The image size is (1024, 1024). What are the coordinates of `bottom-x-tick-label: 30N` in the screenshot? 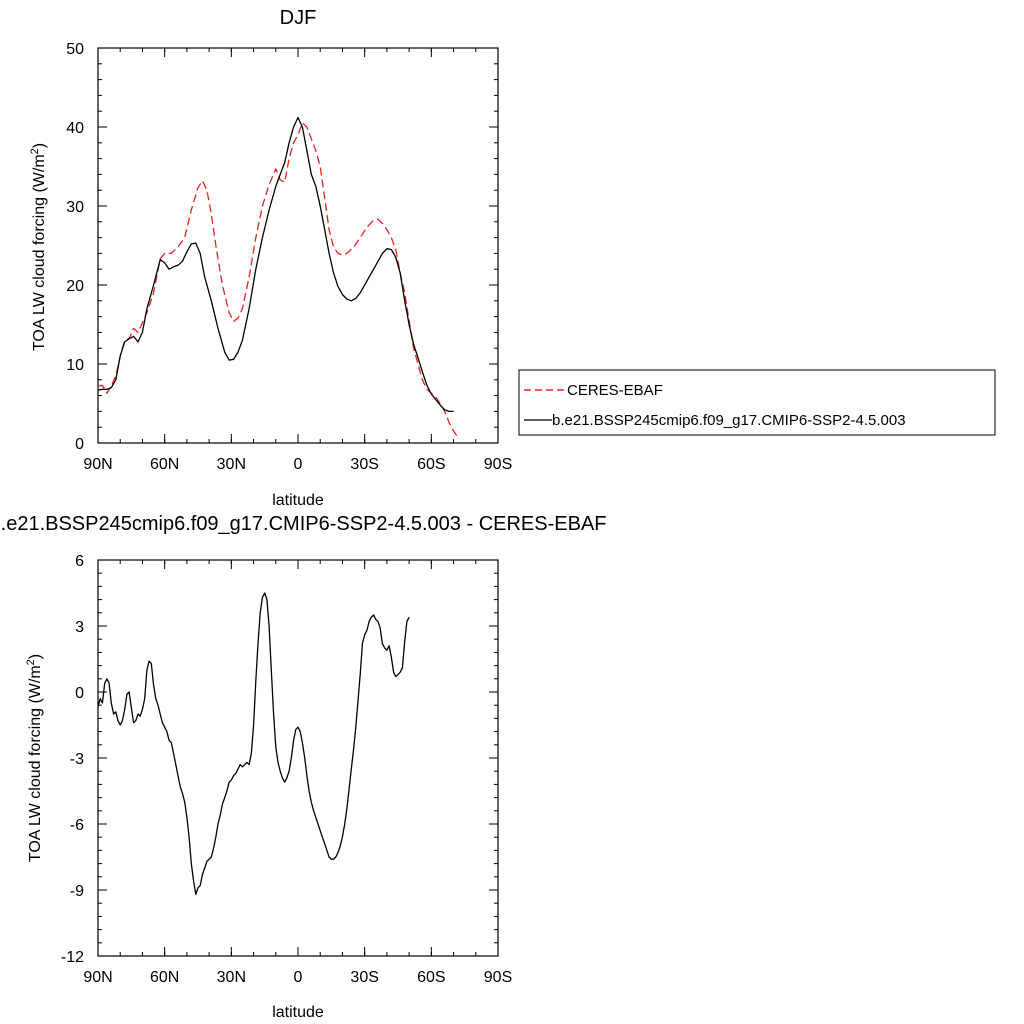 It's located at (231, 977).